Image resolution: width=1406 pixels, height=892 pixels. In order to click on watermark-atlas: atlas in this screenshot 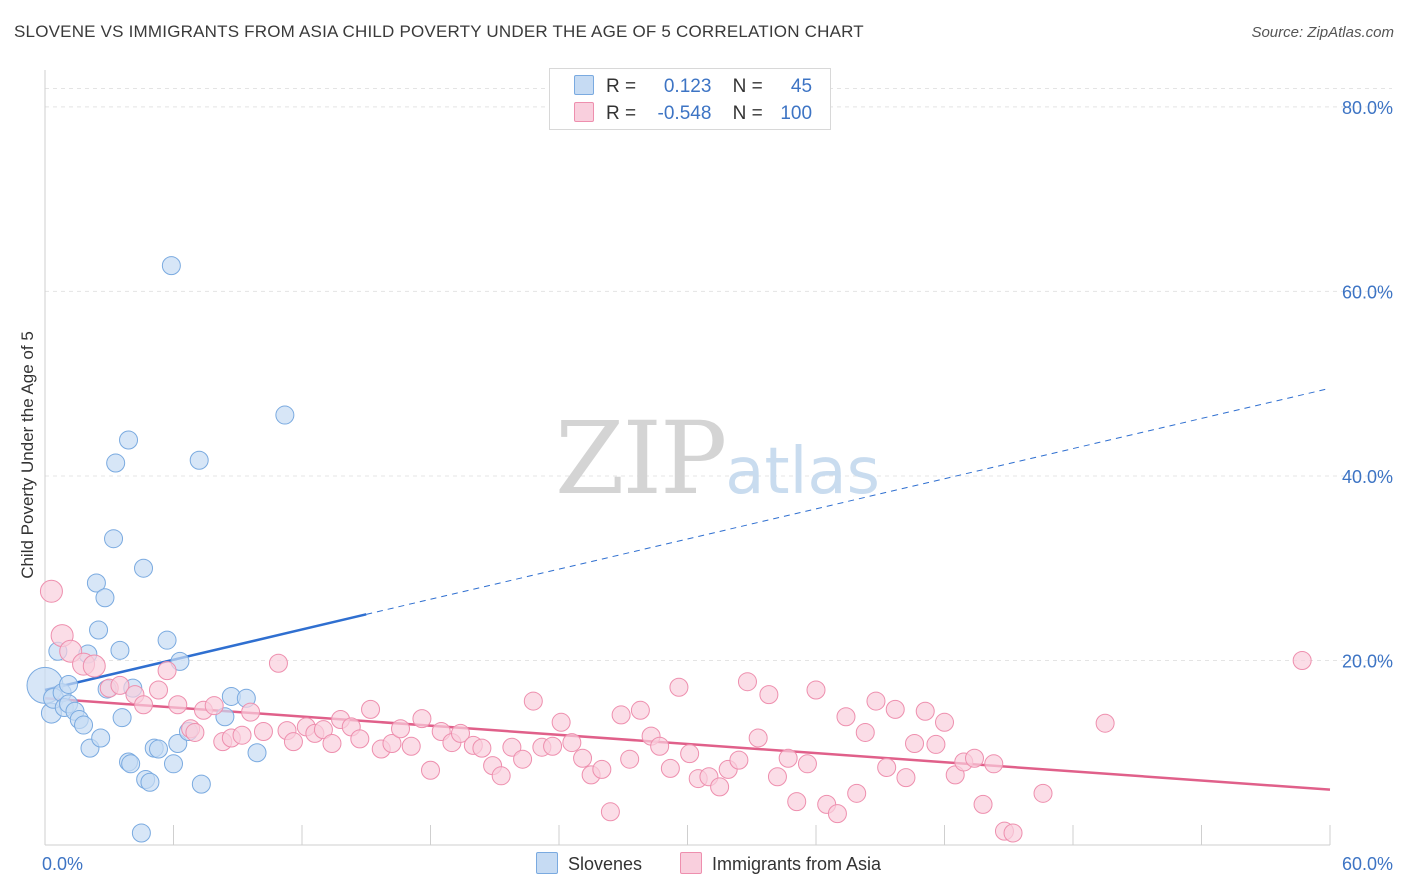, I will do `click(802, 472)`.